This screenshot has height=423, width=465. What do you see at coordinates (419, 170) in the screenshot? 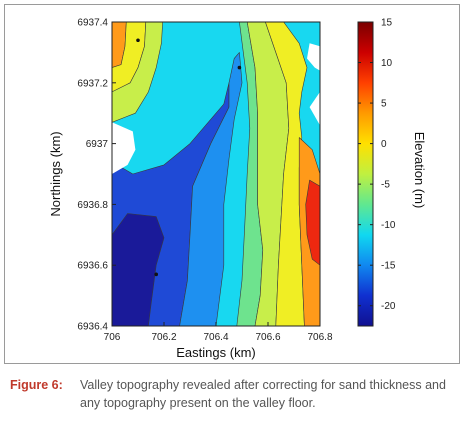
I see `colorbar-label: Elevation (m)` at bounding box center [419, 170].